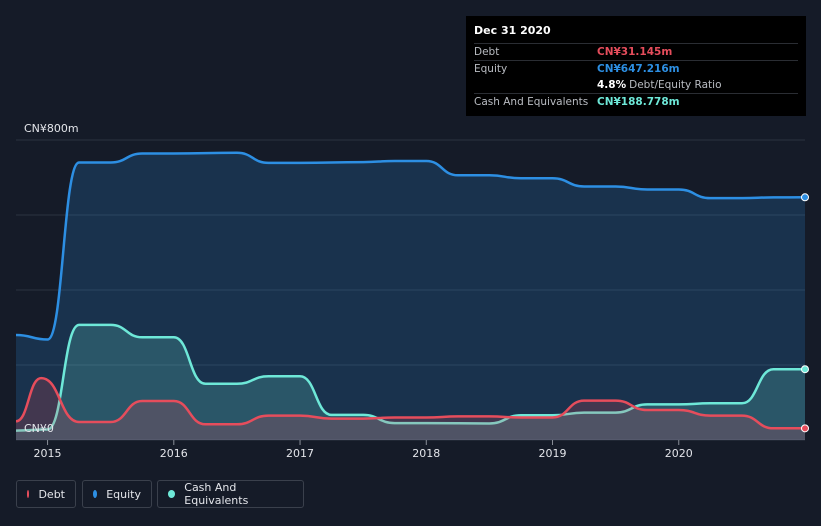 This screenshot has width=821, height=526. I want to click on y-axis-top-label: CN¥800m, so click(51, 128).